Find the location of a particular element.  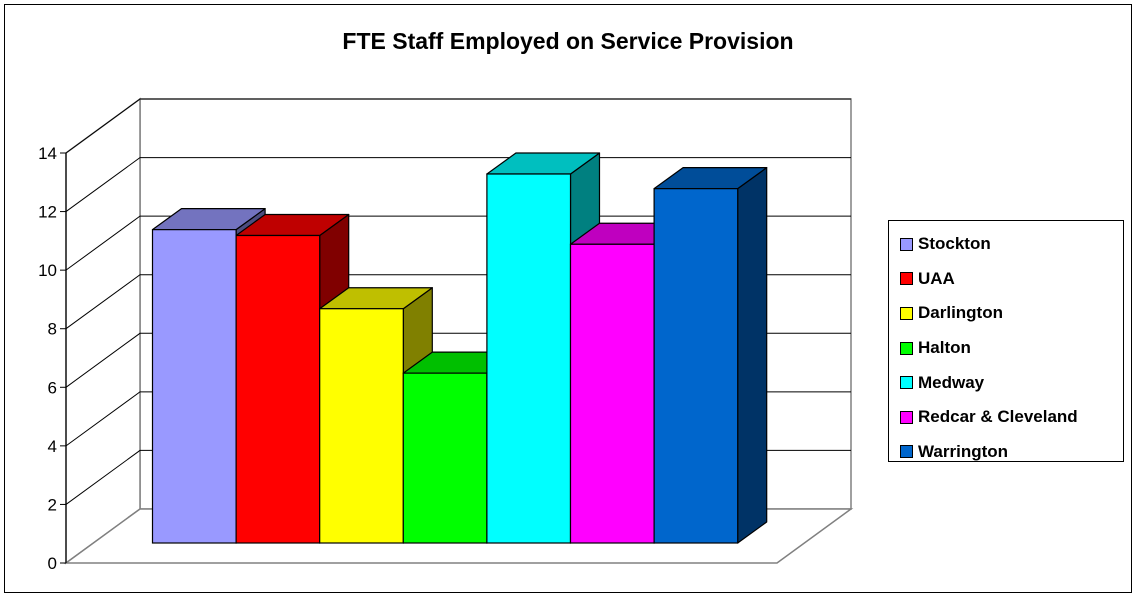

bar-uaa is located at coordinates (278, 389).